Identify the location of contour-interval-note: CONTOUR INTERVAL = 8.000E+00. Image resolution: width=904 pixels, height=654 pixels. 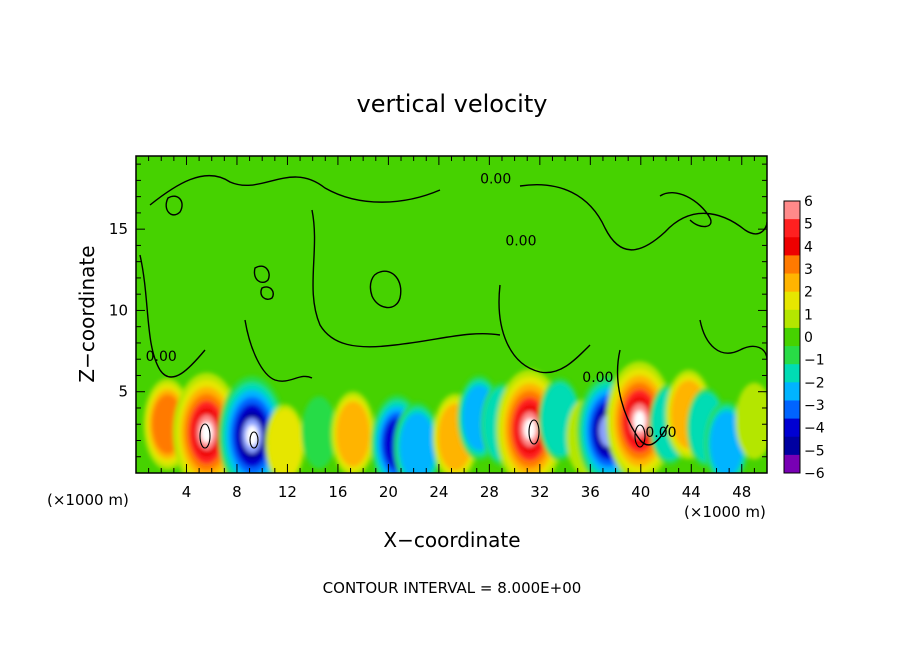
(452, 588).